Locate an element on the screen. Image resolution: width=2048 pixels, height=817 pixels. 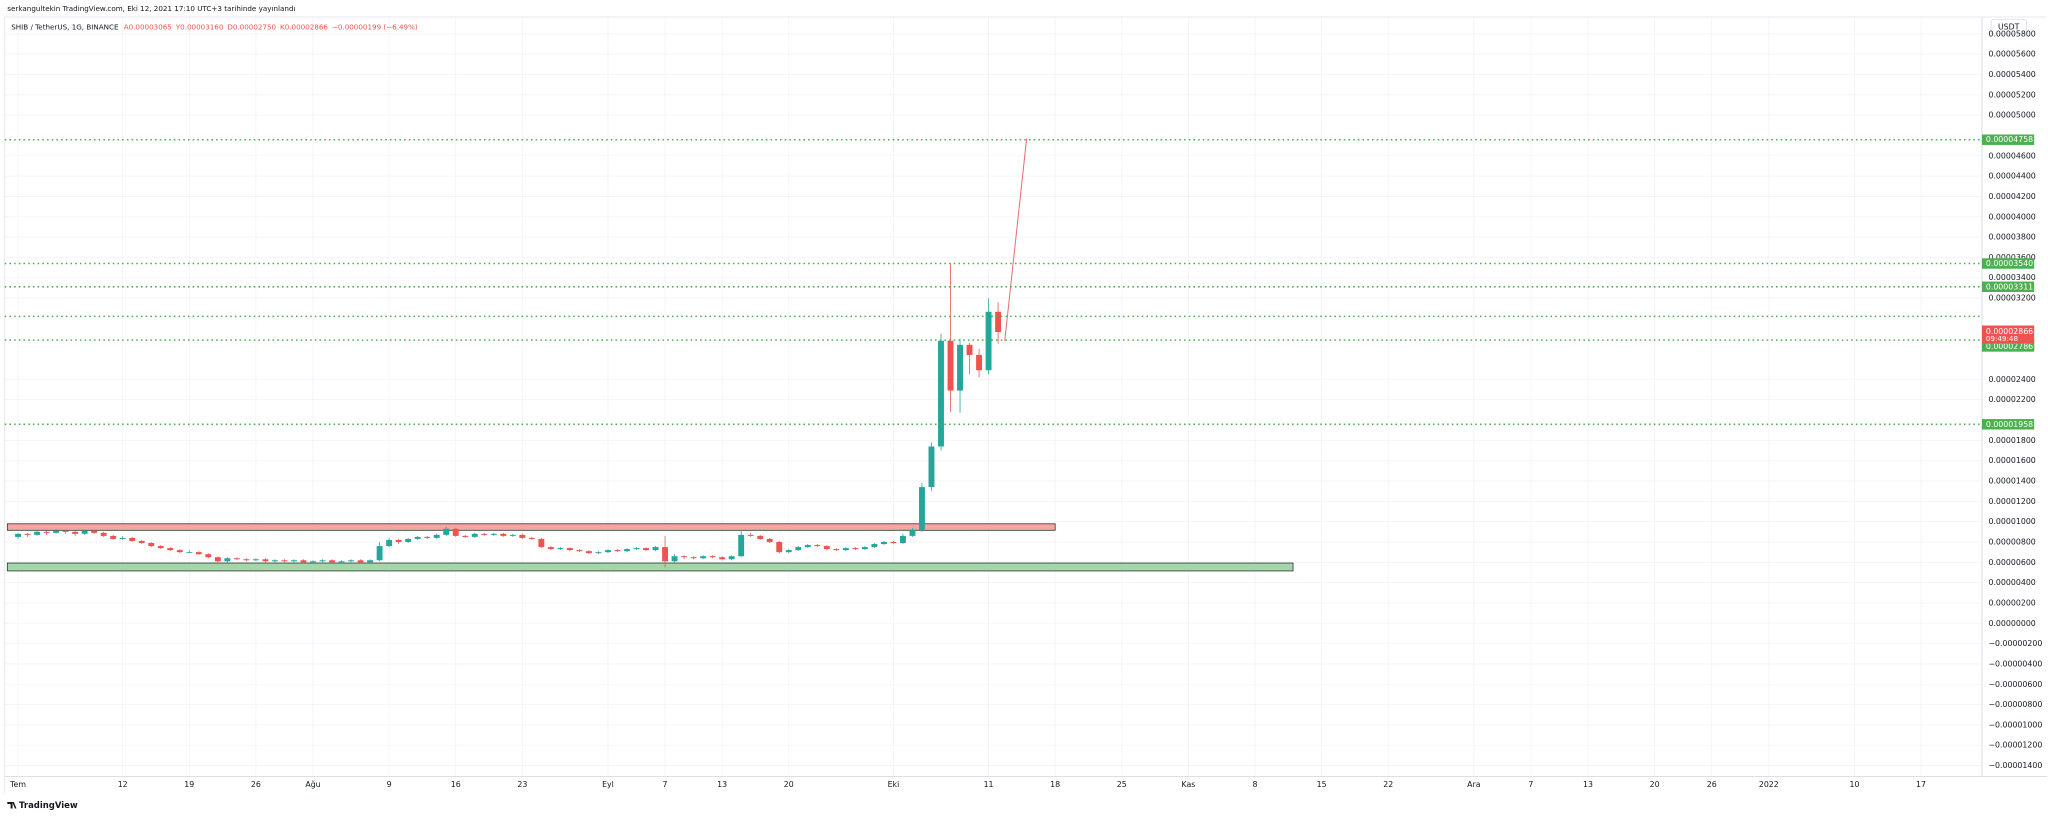
projection-line is located at coordinates (1016, 239).